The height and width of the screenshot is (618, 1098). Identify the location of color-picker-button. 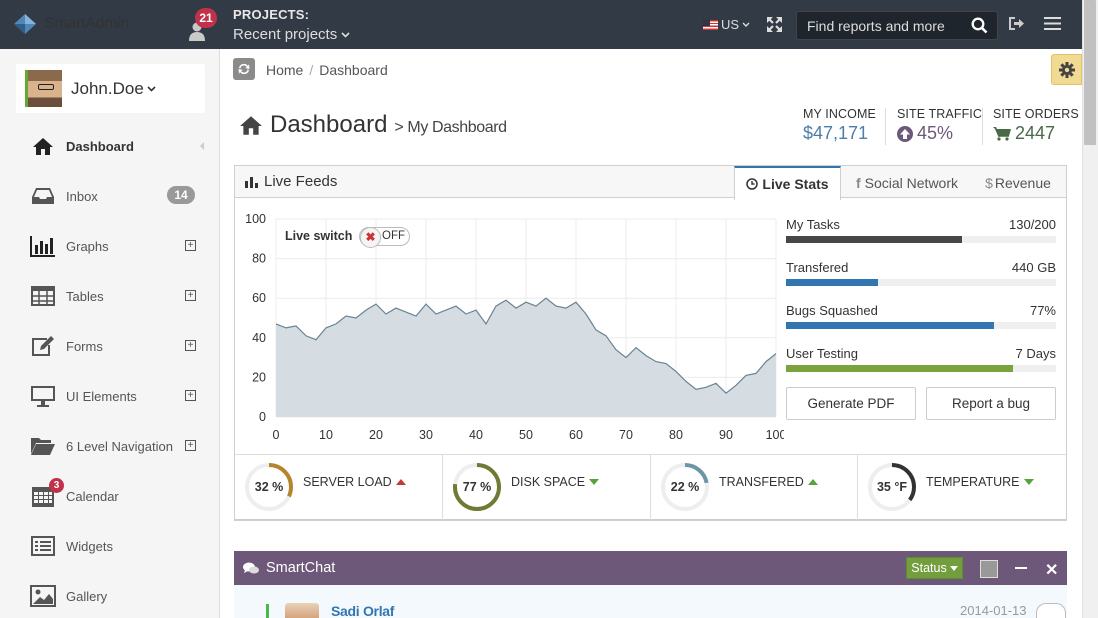
(989, 569).